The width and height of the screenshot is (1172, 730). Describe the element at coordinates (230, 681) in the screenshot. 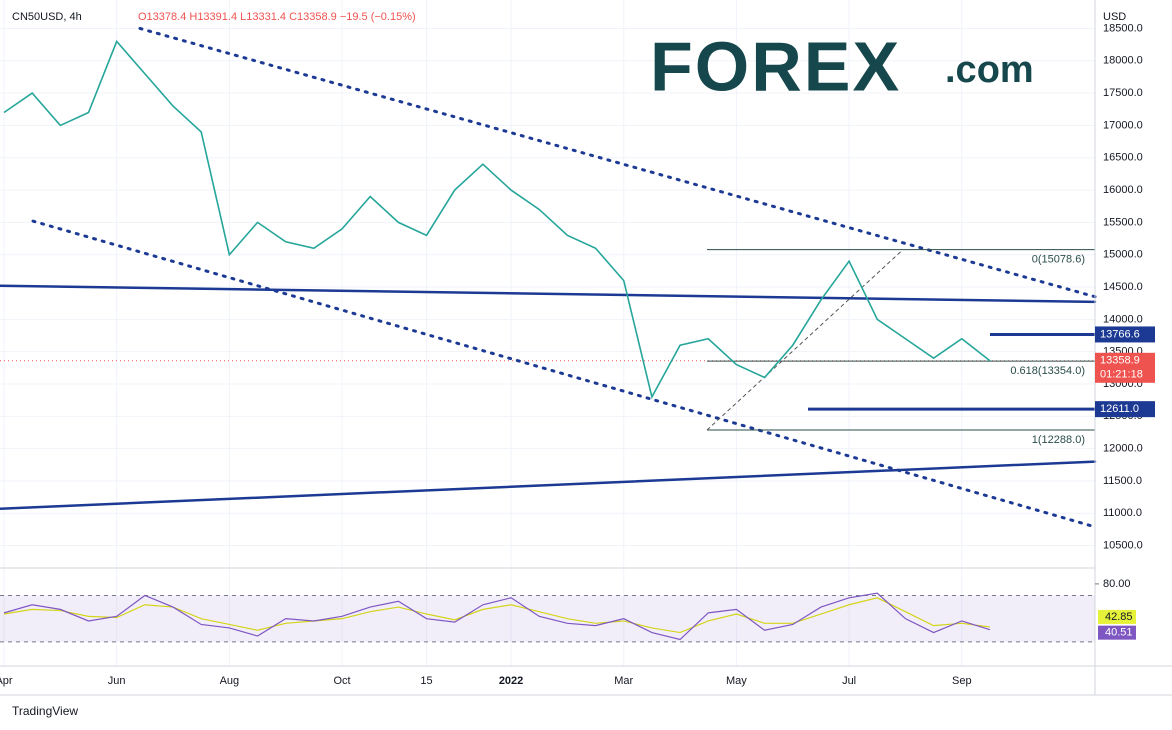

I see `x-tick-label: Aug` at that location.